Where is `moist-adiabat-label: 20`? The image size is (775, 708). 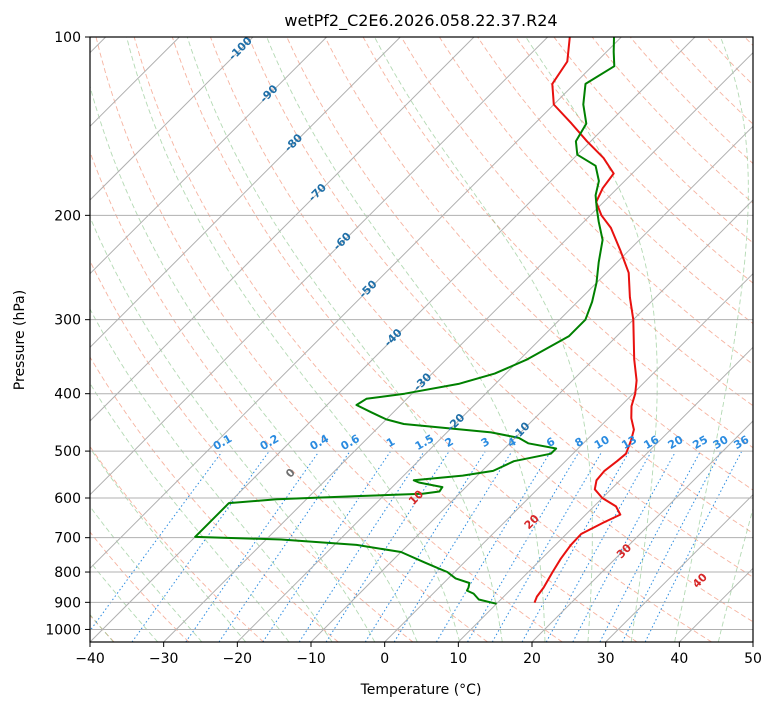
moist-adiabat-label: 20 is located at coordinates (532, 522).